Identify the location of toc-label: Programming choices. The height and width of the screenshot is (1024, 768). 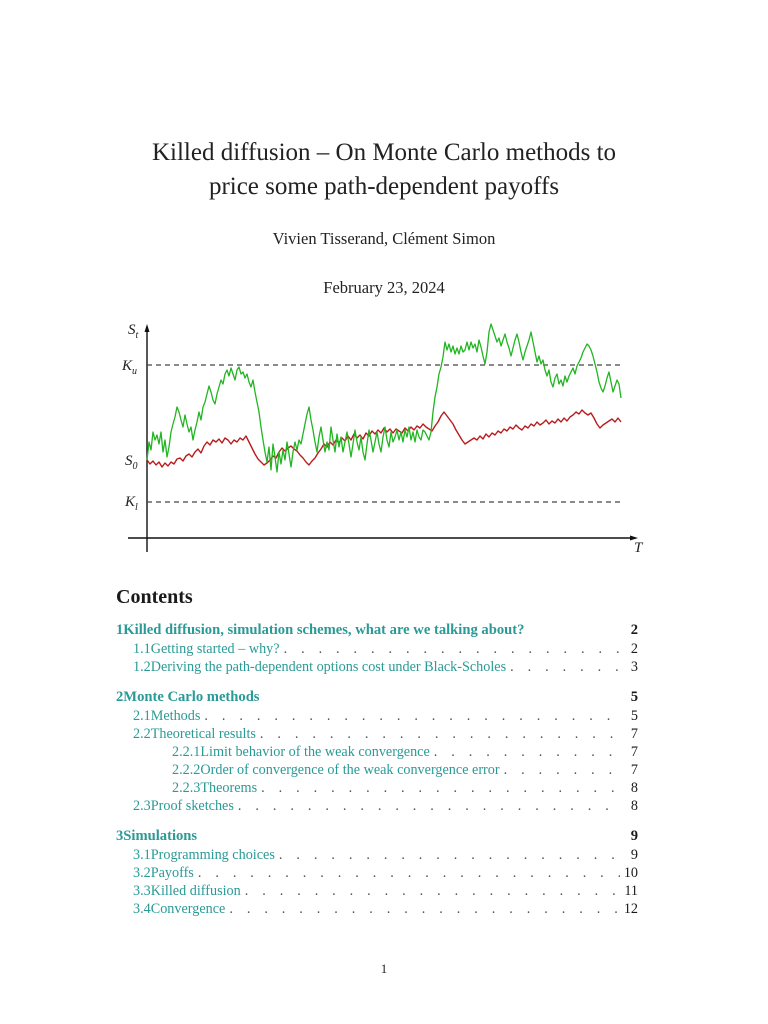
(212, 855).